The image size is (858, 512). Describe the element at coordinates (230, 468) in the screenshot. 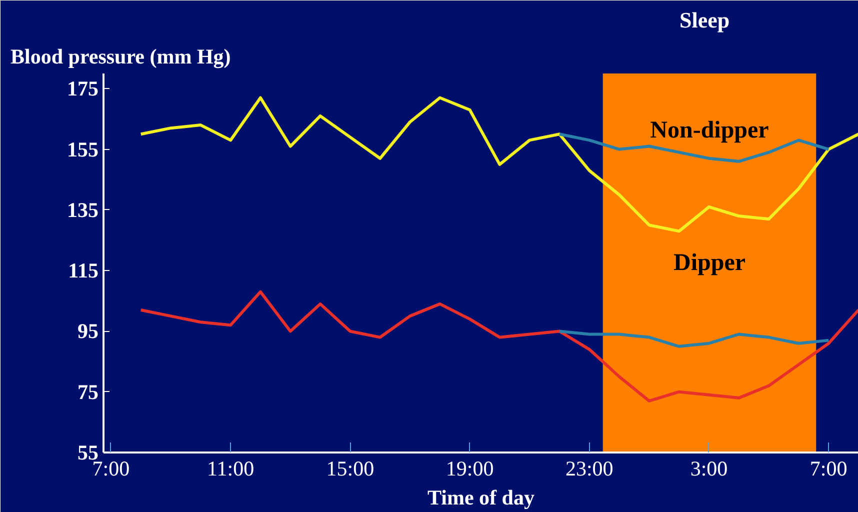

I see `x-tick-label: 11:00` at that location.